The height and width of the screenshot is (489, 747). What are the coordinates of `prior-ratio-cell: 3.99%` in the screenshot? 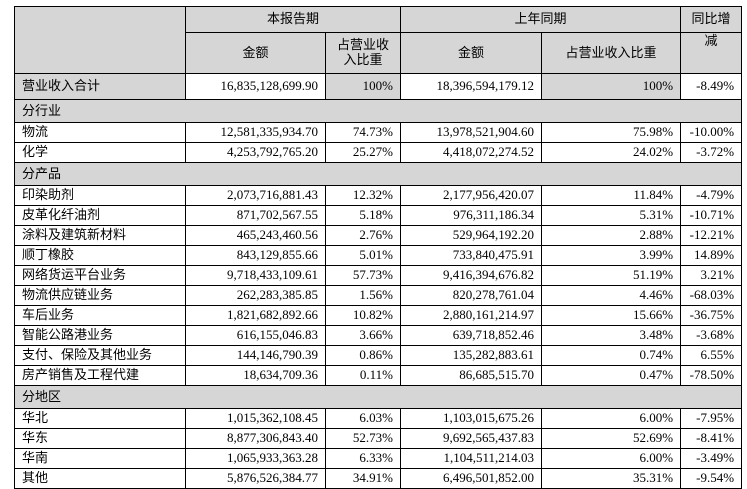 It's located at (611, 255).